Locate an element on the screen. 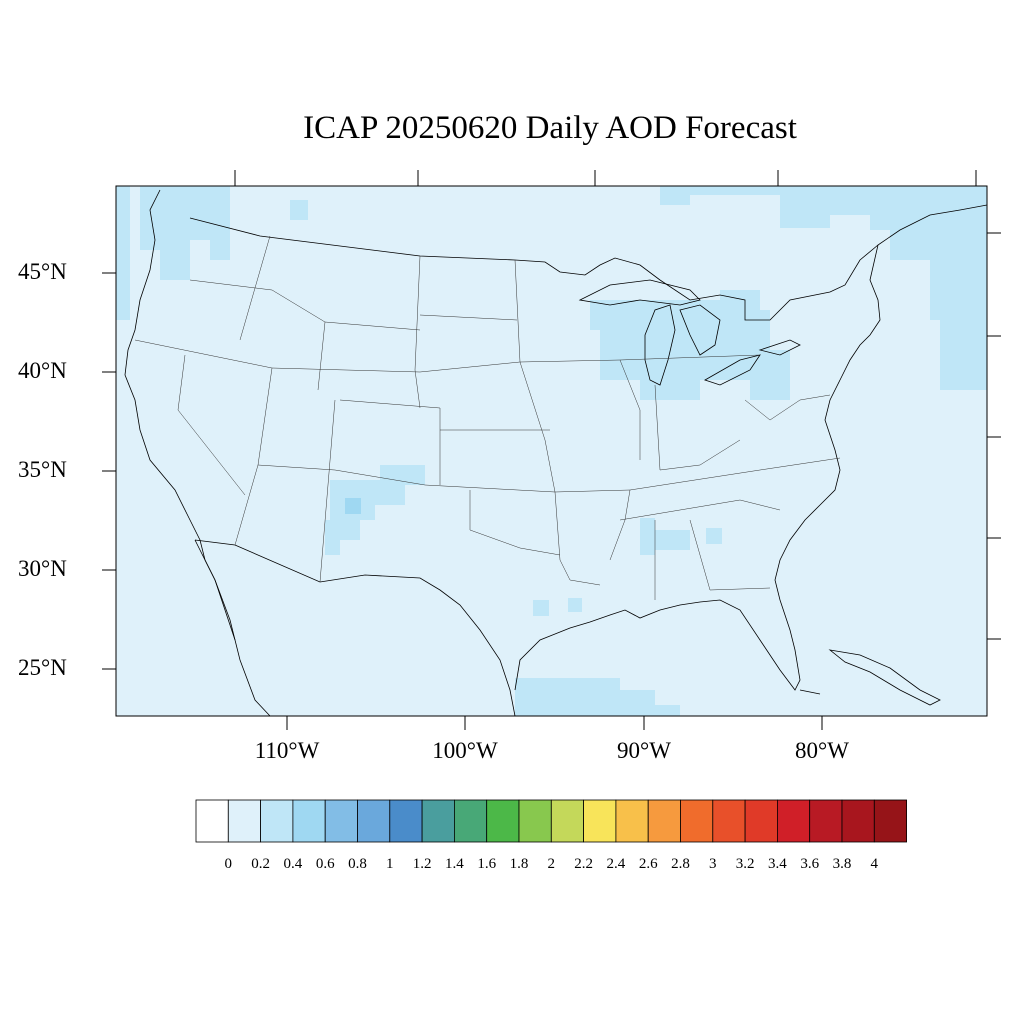 Image resolution: width=1024 pixels, height=1024 pixels. colorbar-label: 2 is located at coordinates (551, 864).